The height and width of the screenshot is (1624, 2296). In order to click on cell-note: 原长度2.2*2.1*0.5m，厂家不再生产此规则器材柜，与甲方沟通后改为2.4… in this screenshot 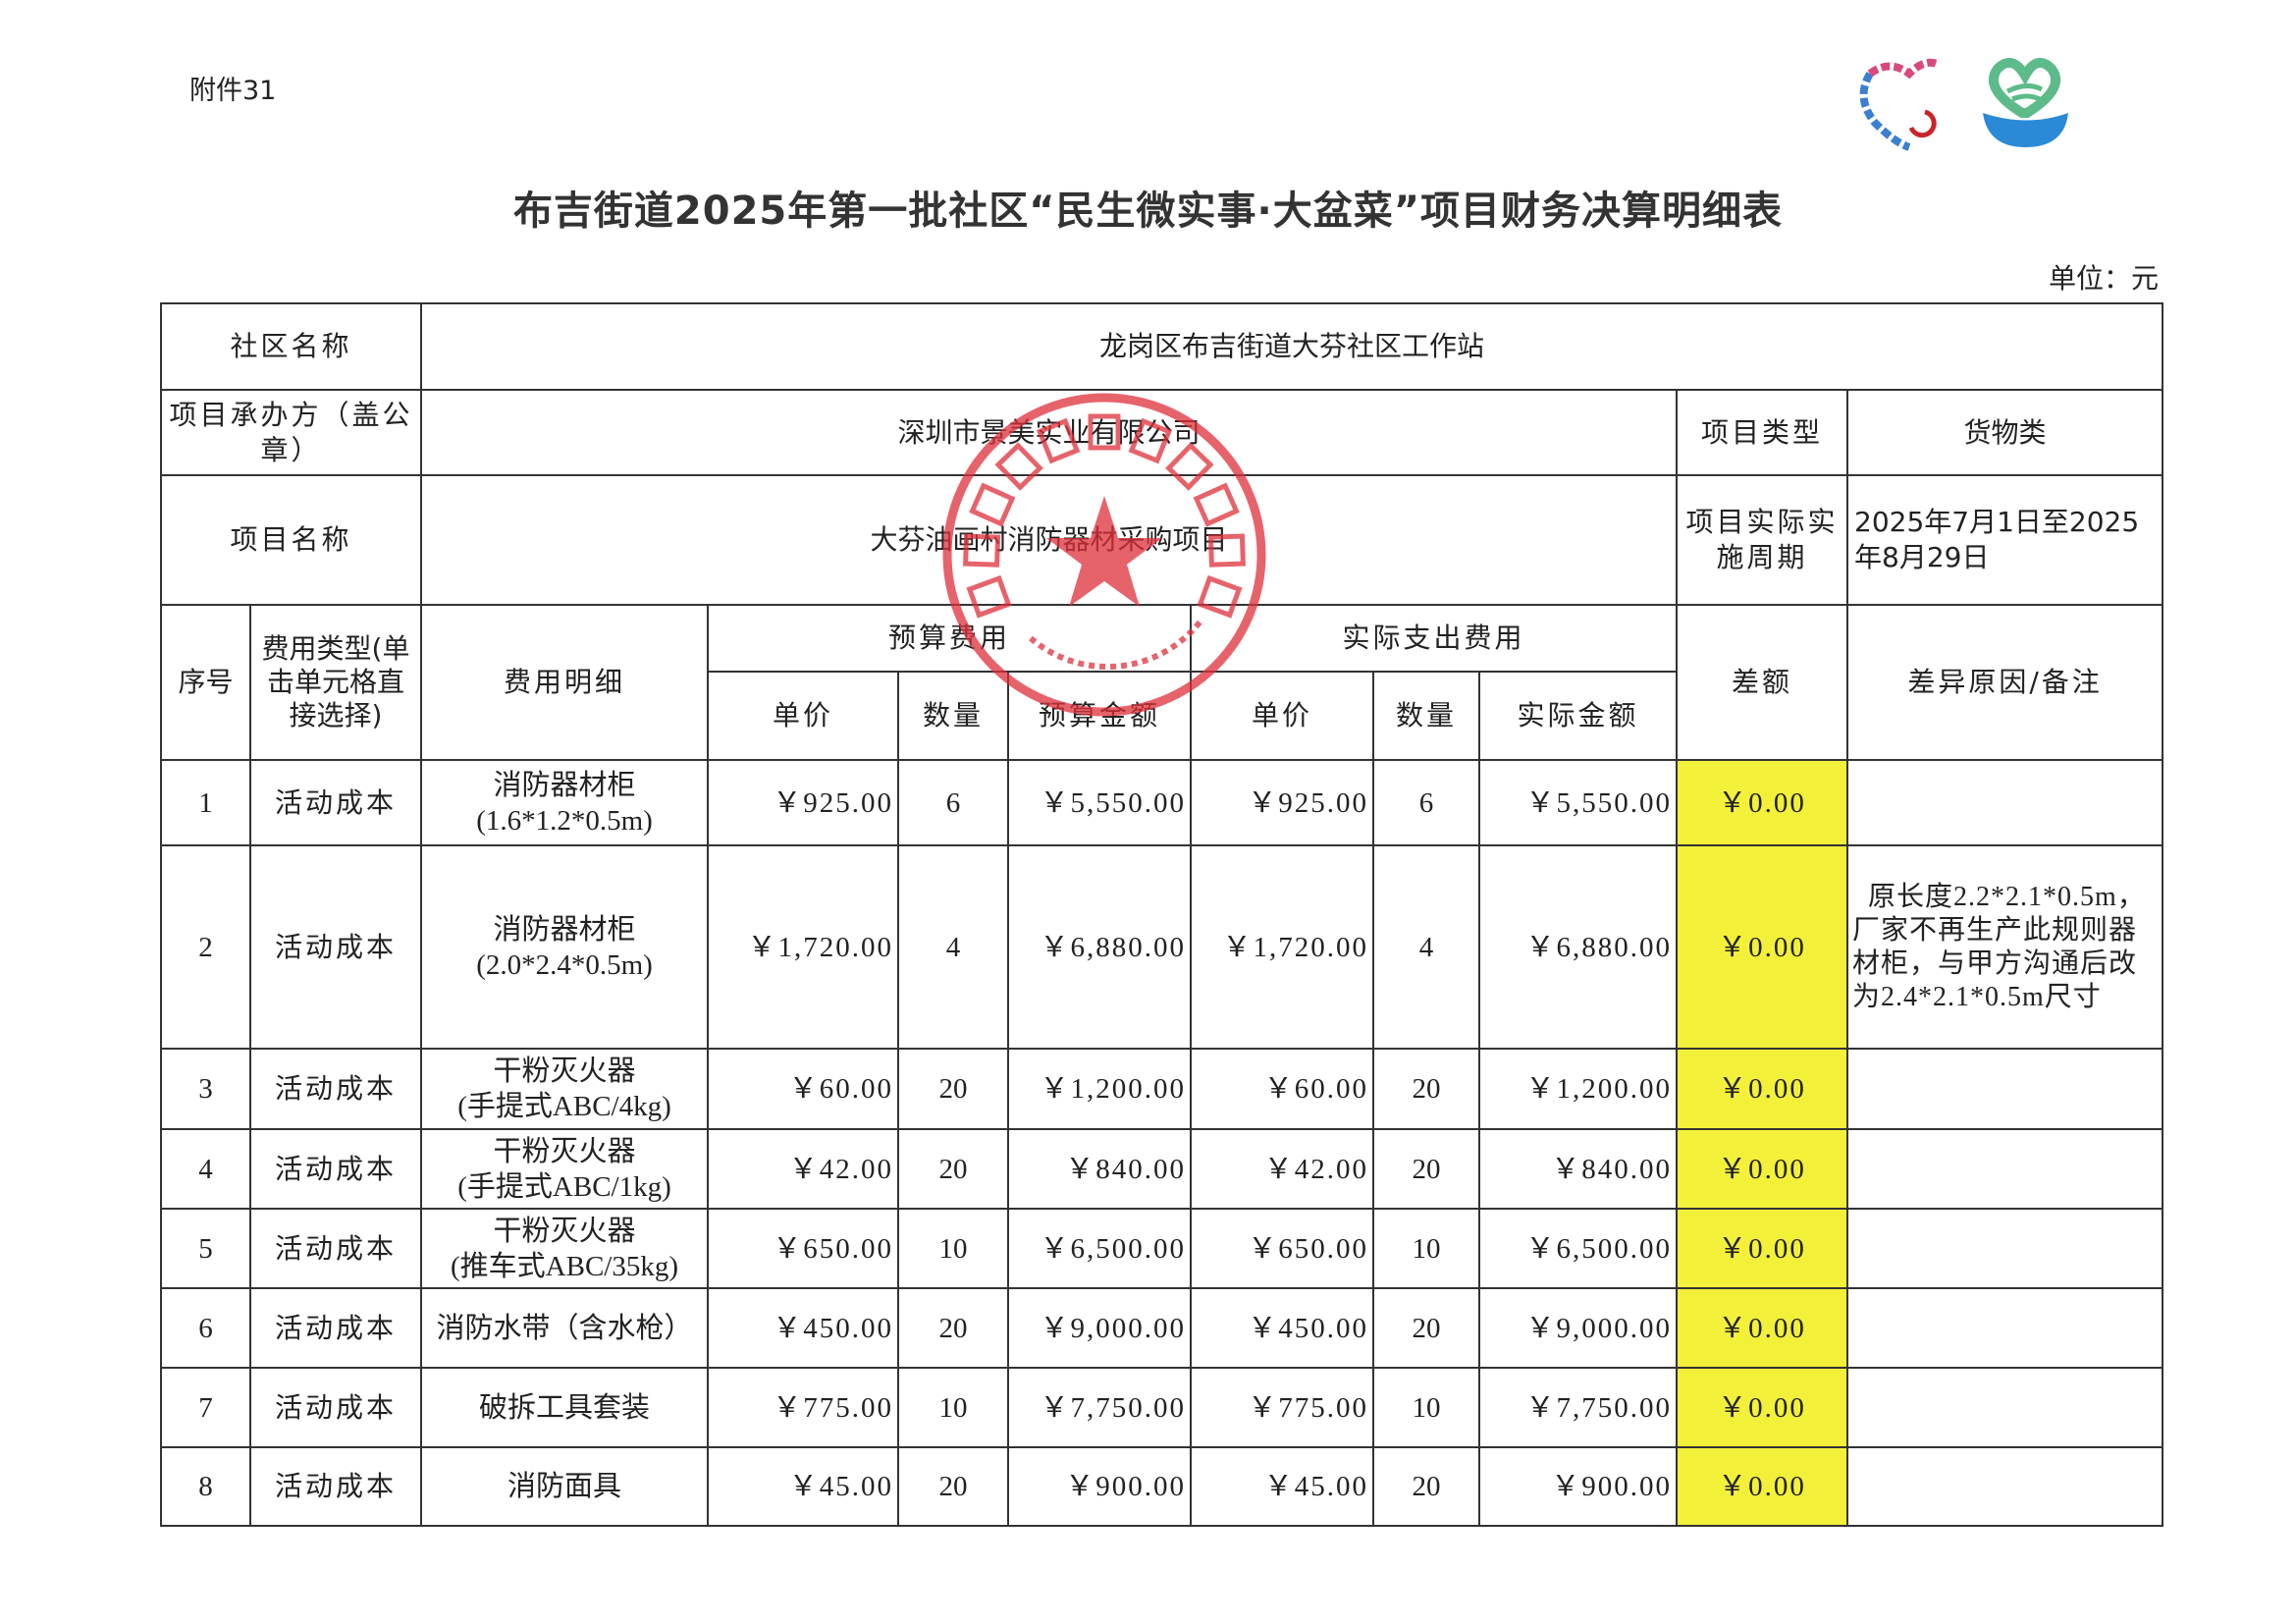, I will do `click(2005, 947)`.